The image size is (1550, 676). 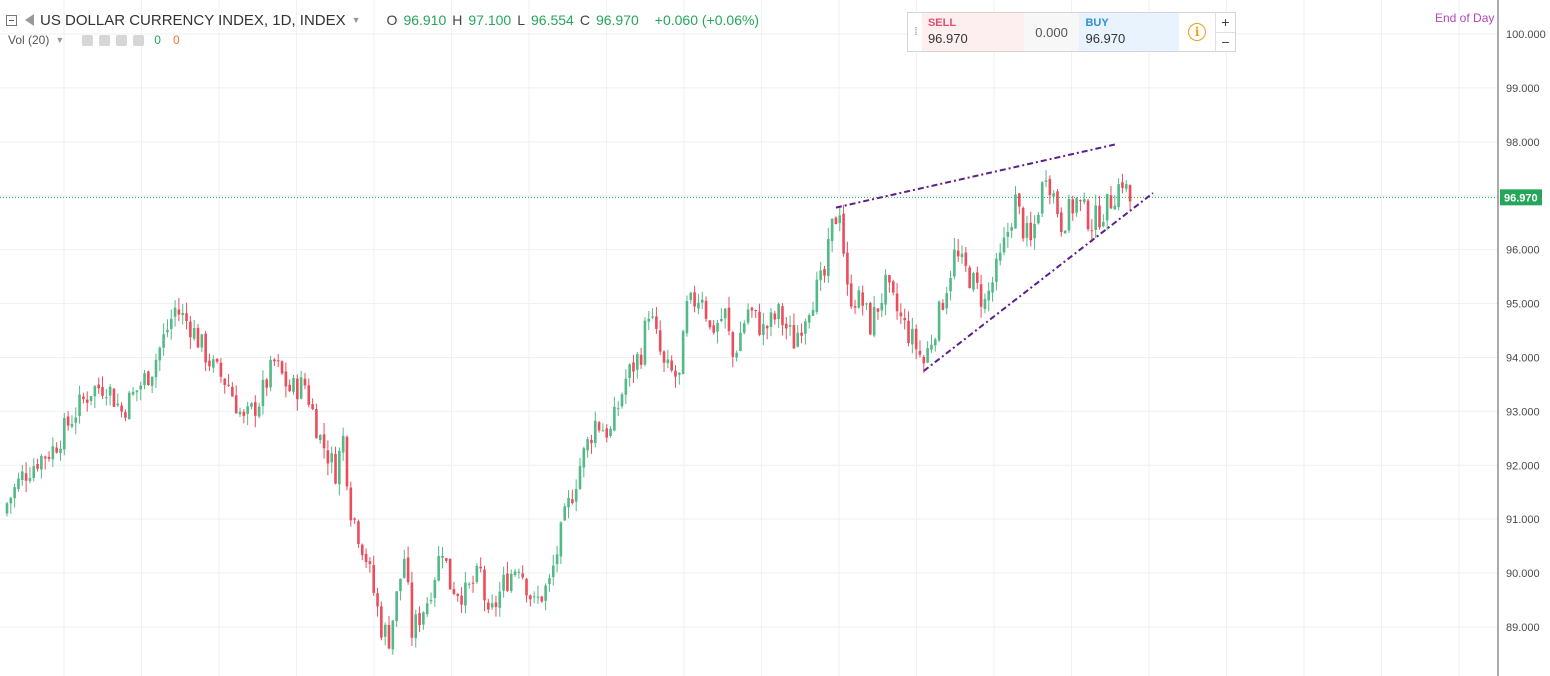 I want to click on volume-caret-icon: ▼, so click(x=60, y=40).